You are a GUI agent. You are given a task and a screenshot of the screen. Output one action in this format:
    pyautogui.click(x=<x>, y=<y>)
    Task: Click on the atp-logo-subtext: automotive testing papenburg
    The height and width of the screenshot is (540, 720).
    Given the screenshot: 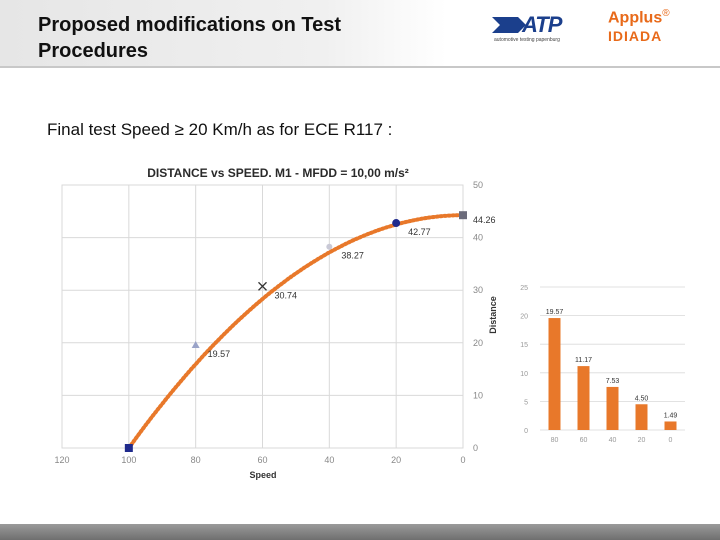 What is the action you would take?
    pyautogui.click(x=527, y=40)
    